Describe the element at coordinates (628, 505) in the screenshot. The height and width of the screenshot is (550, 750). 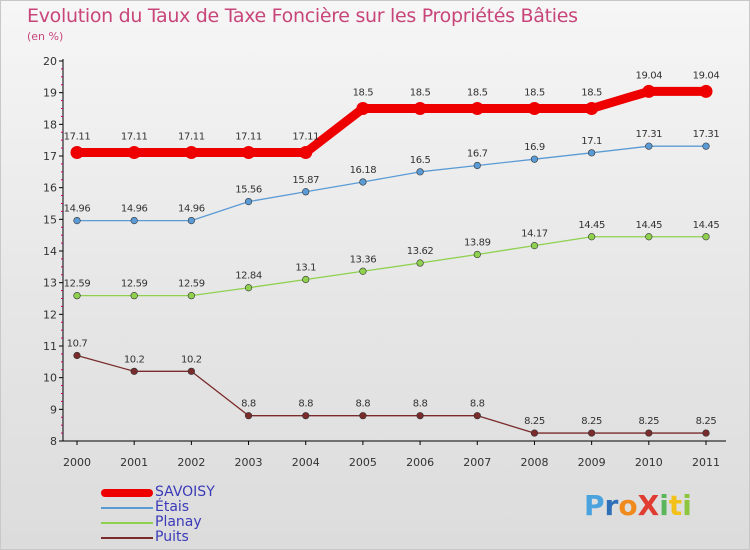
I see `logo-letter: o` at that location.